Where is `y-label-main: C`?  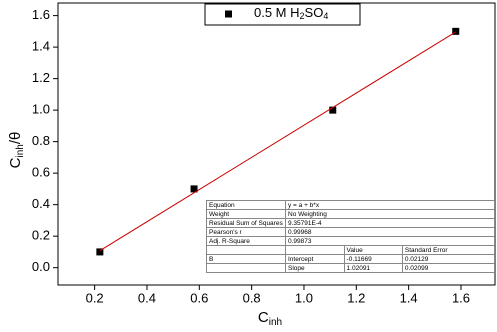 y-label-main: C is located at coordinates (15, 162).